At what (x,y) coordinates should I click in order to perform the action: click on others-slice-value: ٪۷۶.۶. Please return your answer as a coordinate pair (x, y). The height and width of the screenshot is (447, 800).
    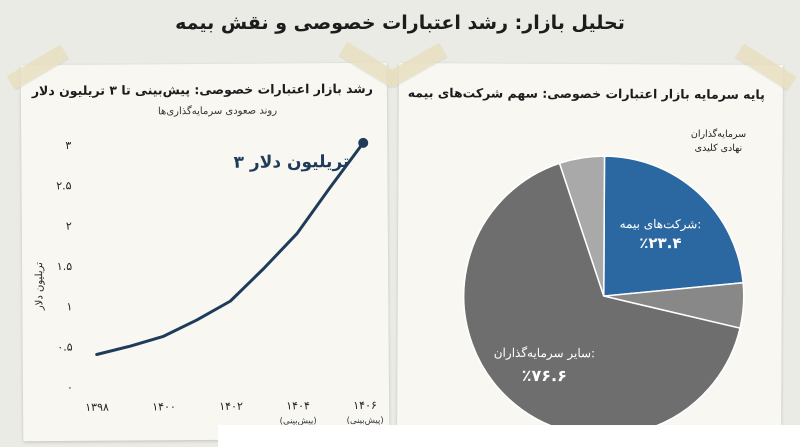
    Looking at the image, I should click on (544, 375).